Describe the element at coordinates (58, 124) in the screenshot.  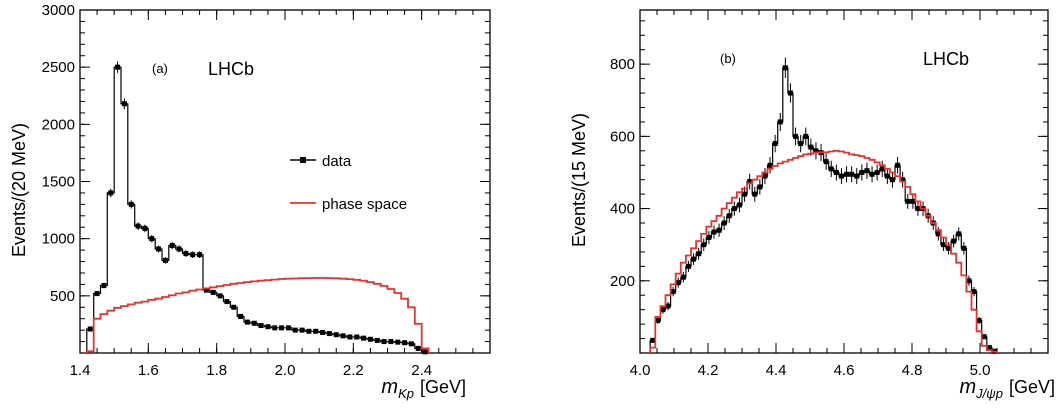
I see `y-tick-label: 2000` at that location.